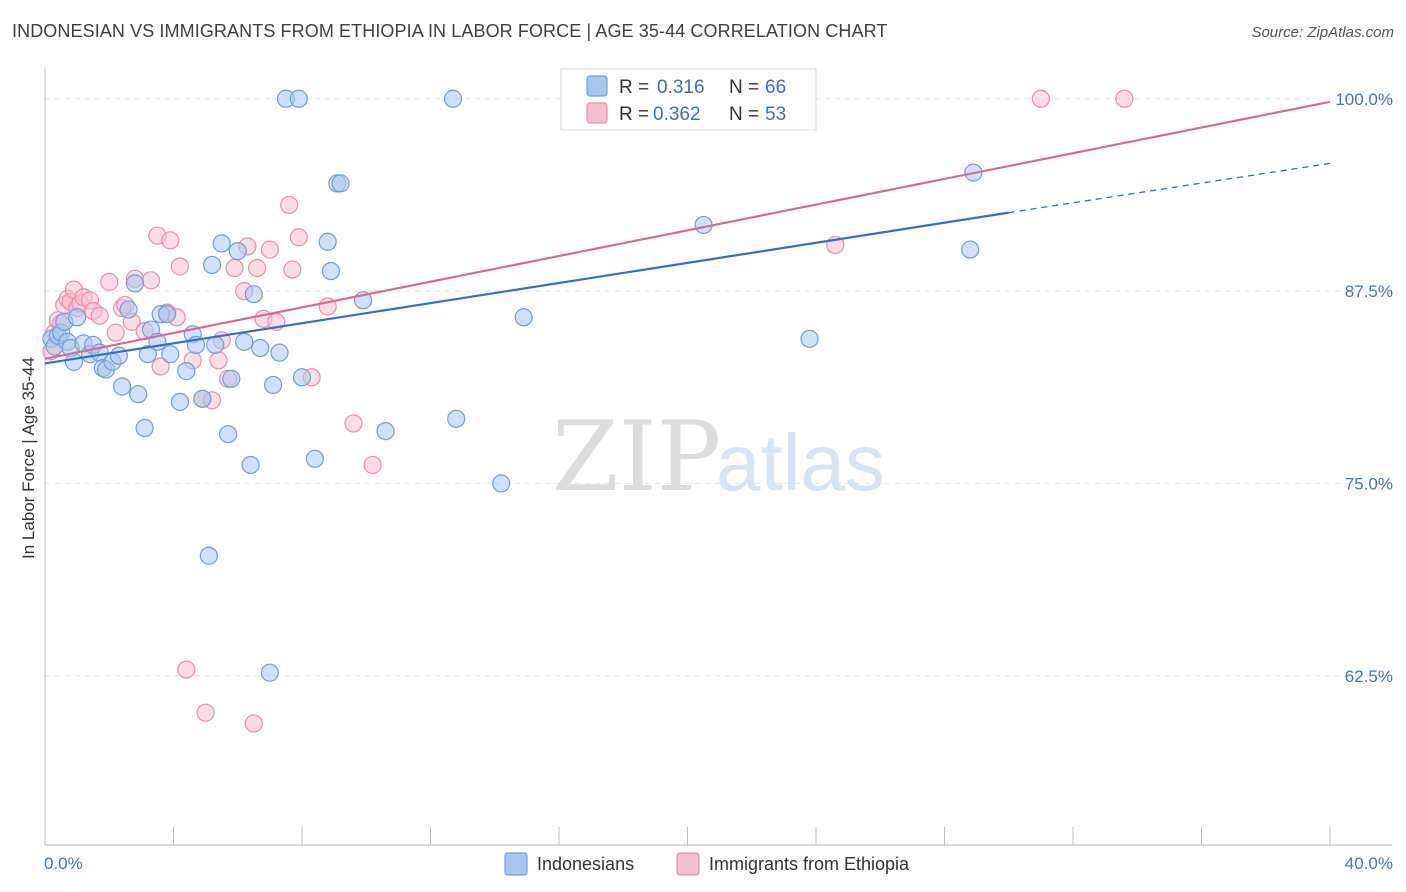 The height and width of the screenshot is (892, 1406). I want to click on watermark: ZIP atlas, so click(718, 457).